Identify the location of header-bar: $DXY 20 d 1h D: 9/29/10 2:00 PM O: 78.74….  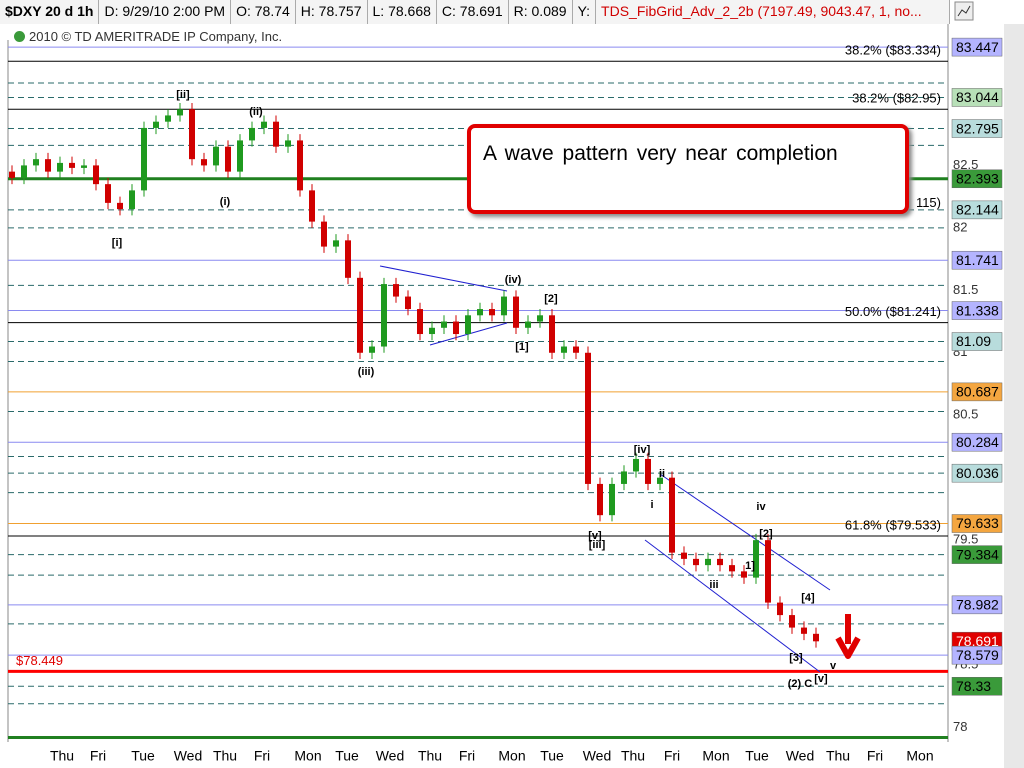
(475, 12).